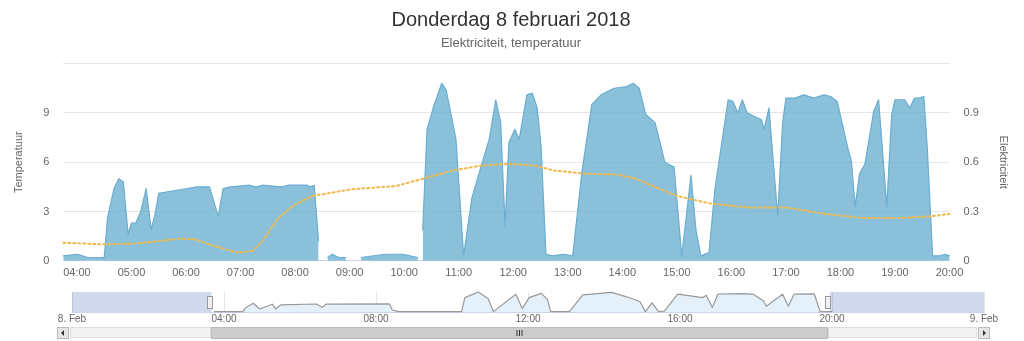 The image size is (1024, 341). Describe the element at coordinates (72, 318) in the screenshot. I see `x-tick-label: 8. Feb` at that location.